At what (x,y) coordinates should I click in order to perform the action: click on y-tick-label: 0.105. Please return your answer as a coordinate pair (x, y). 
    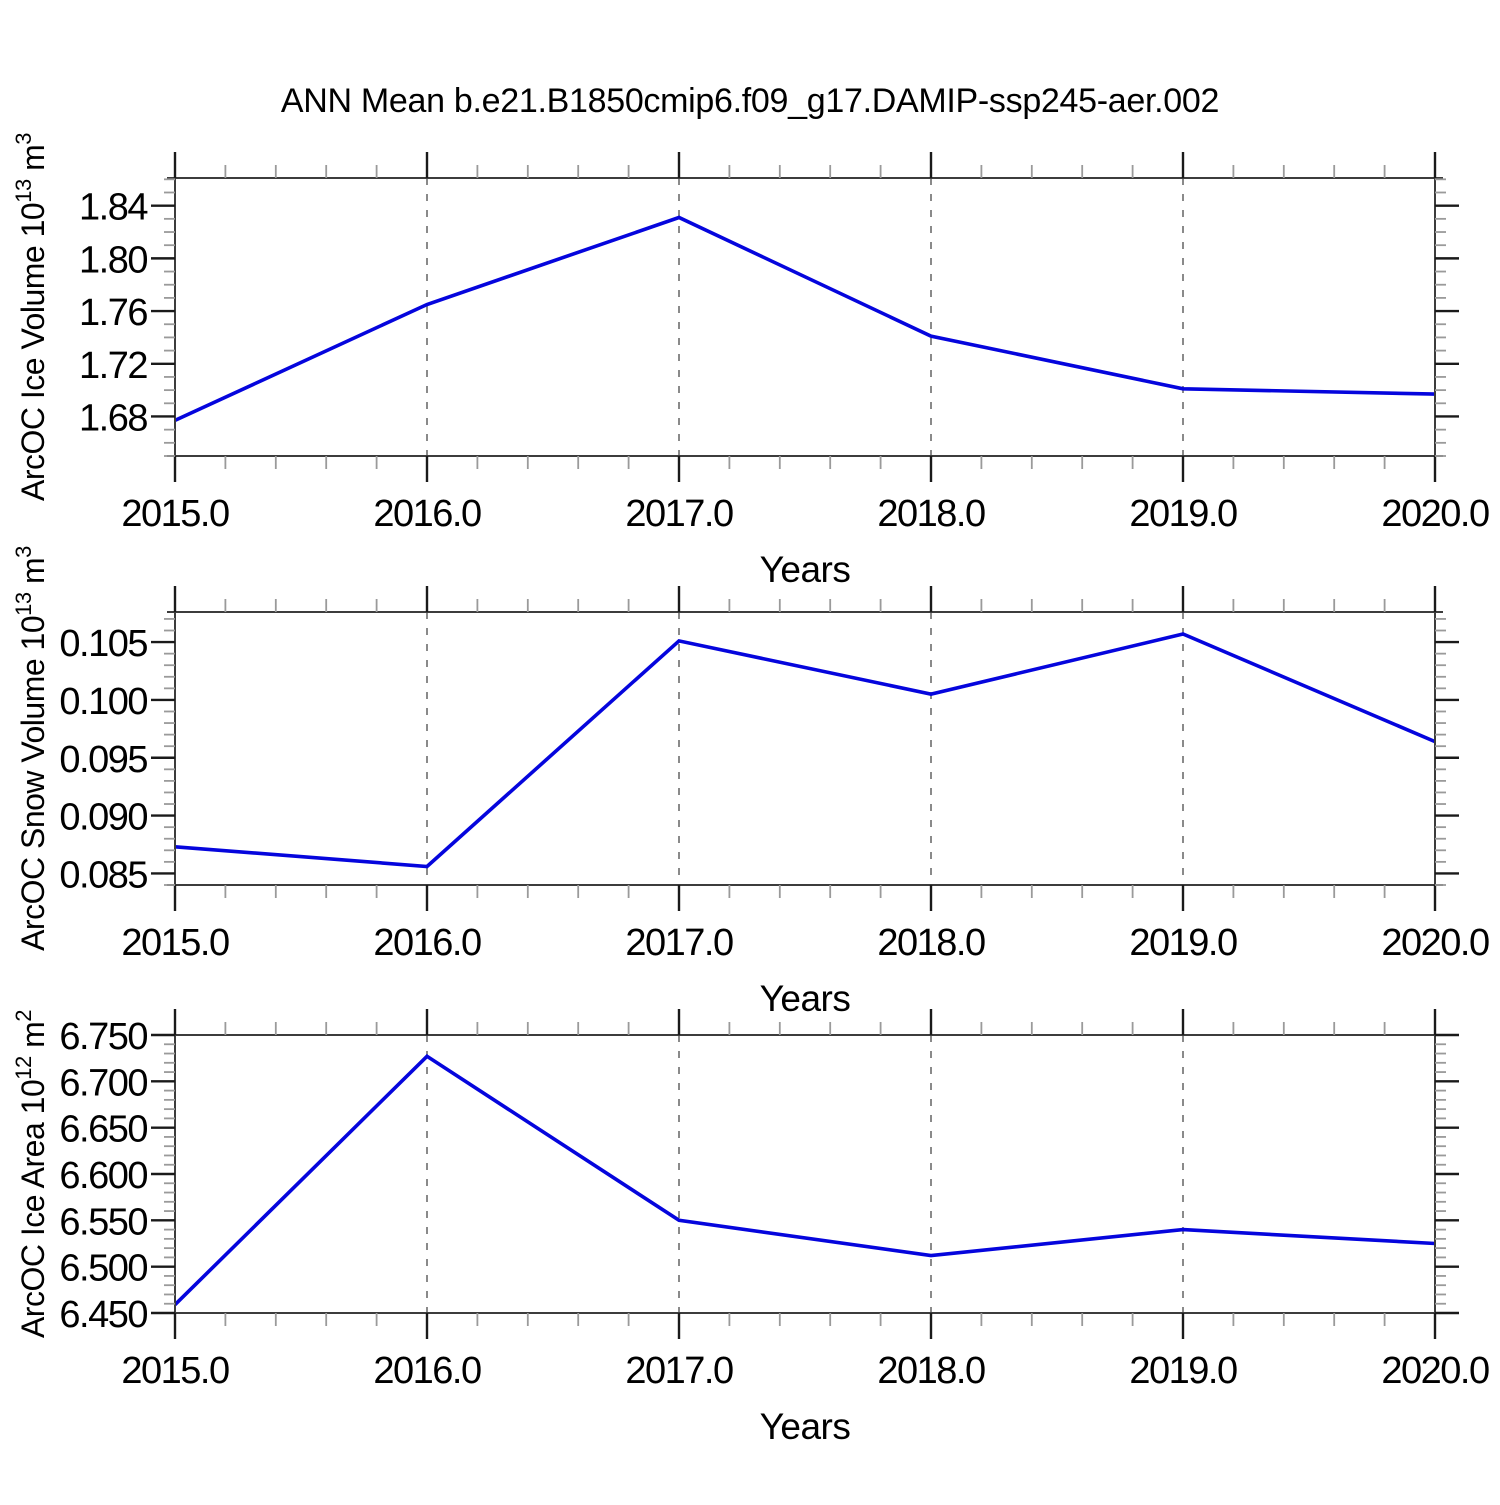
    Looking at the image, I should click on (103, 644).